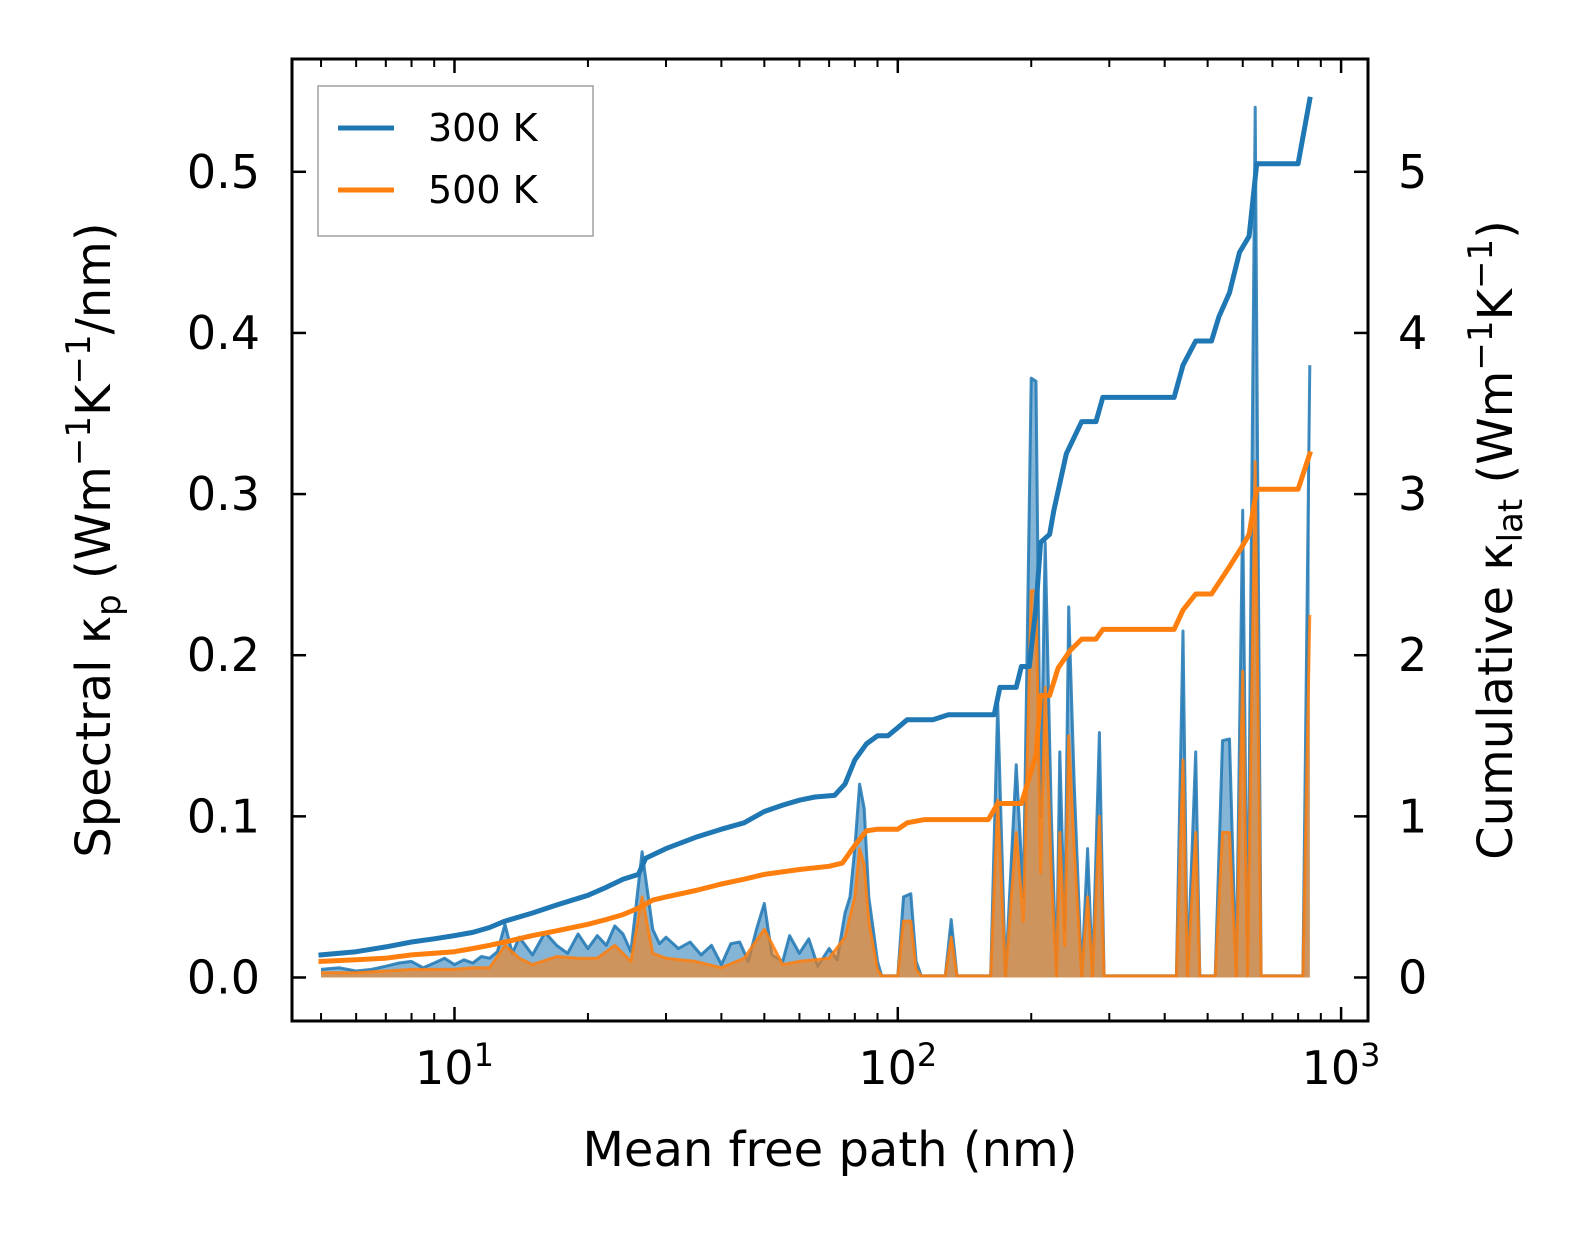 The height and width of the screenshot is (1254, 1586). What do you see at coordinates (223, 977) in the screenshot?
I see `y-left-tick-label: 0.0` at bounding box center [223, 977].